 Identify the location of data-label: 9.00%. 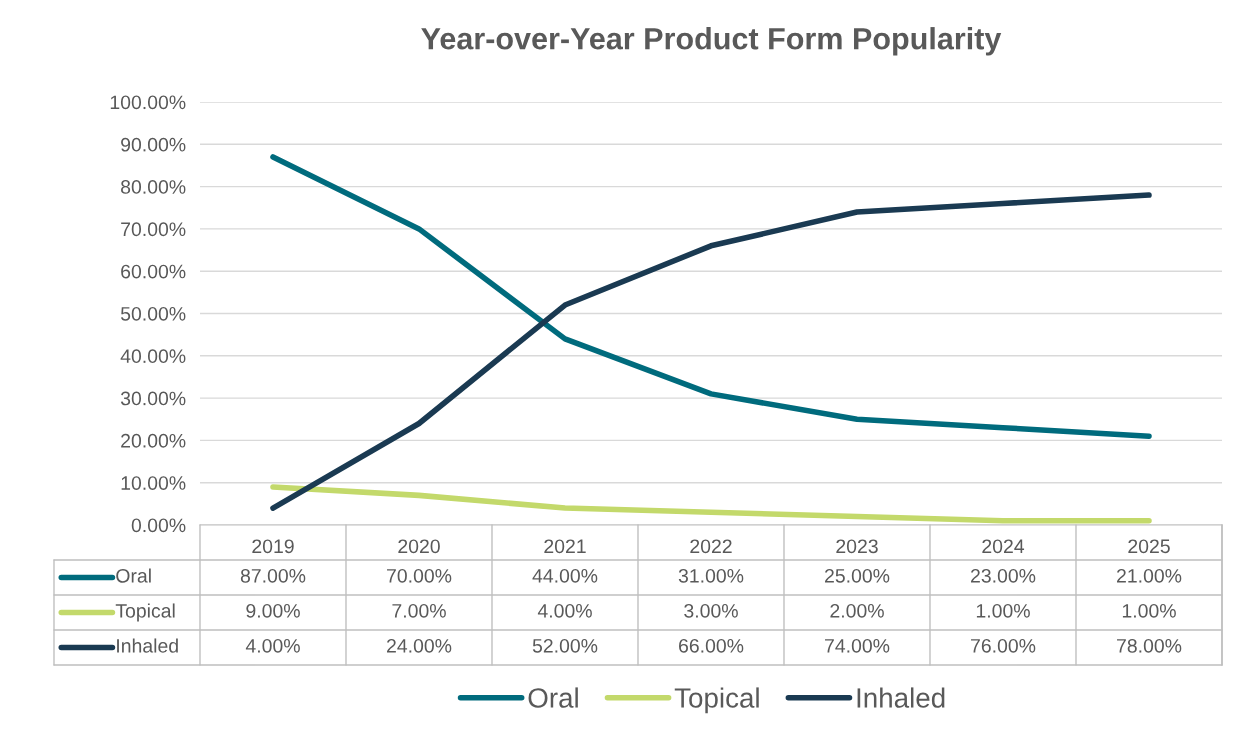
(273, 610).